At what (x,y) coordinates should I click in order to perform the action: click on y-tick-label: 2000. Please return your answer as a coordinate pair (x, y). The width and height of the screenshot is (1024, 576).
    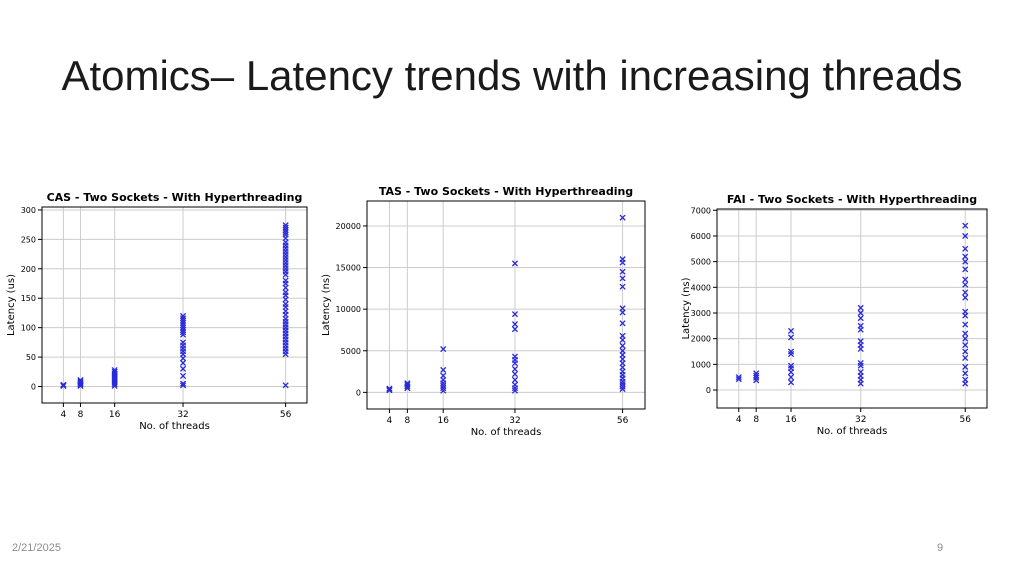
    Looking at the image, I should click on (701, 339).